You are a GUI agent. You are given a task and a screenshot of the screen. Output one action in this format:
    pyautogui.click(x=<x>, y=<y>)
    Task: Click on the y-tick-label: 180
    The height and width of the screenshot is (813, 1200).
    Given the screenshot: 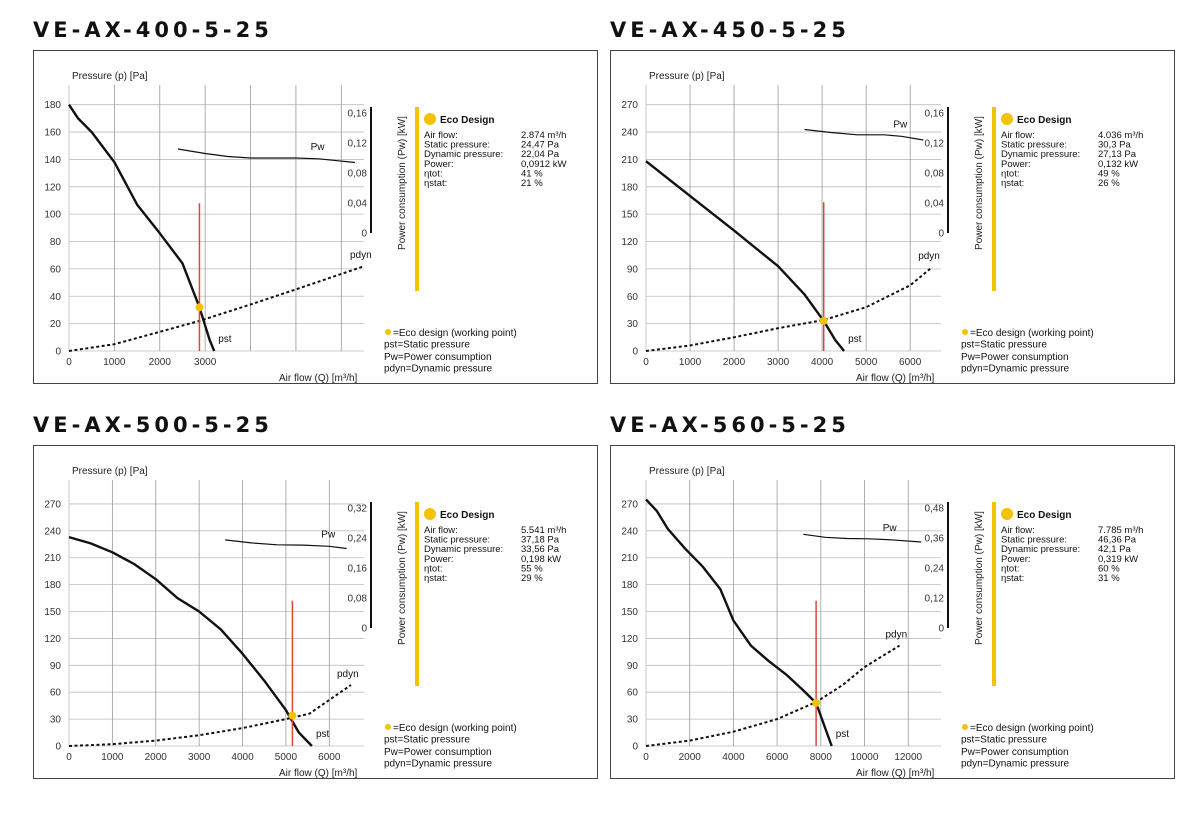 What is the action you would take?
    pyautogui.click(x=52, y=105)
    